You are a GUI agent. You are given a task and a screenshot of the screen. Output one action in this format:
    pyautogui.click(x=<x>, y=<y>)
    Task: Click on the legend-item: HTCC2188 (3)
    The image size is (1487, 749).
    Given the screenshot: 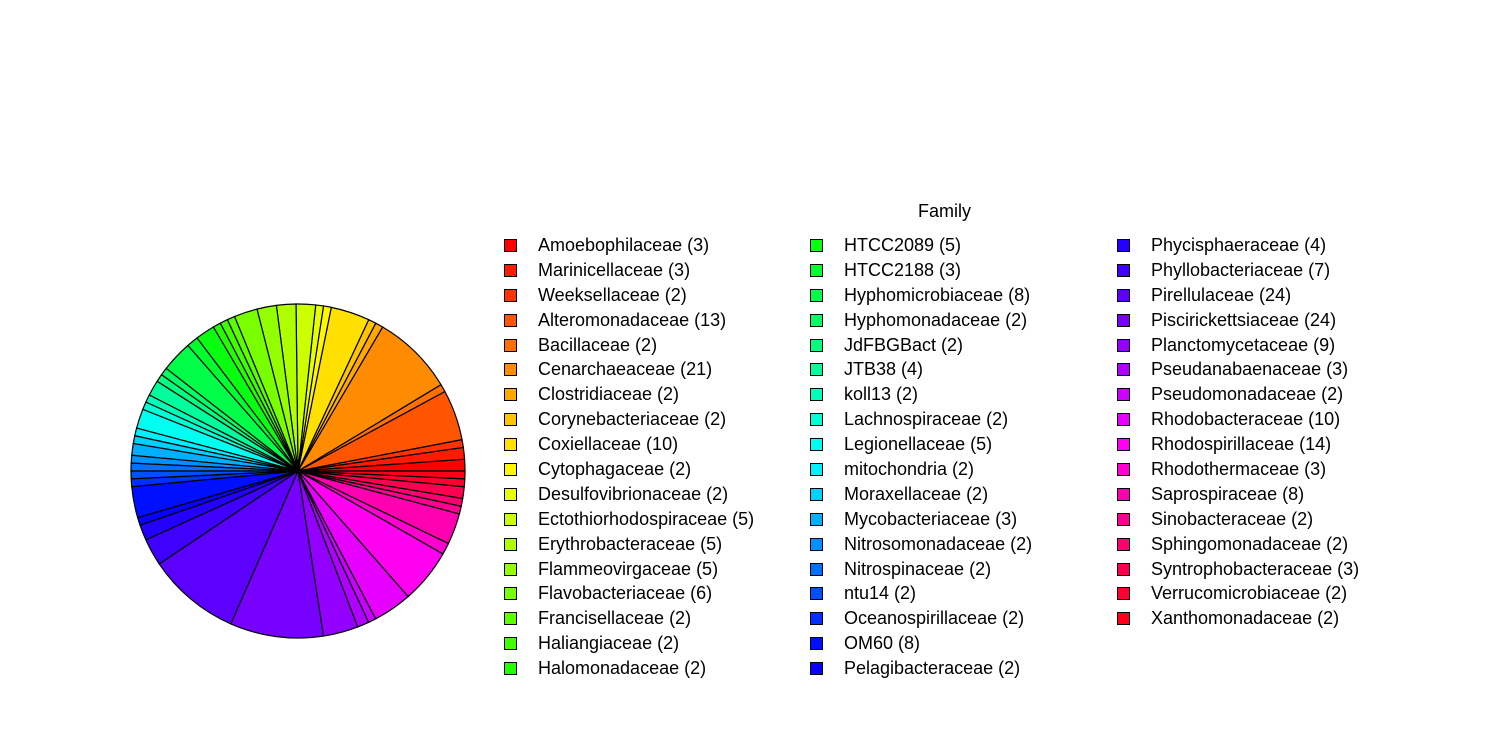 What is the action you would take?
    pyautogui.click(x=921, y=270)
    